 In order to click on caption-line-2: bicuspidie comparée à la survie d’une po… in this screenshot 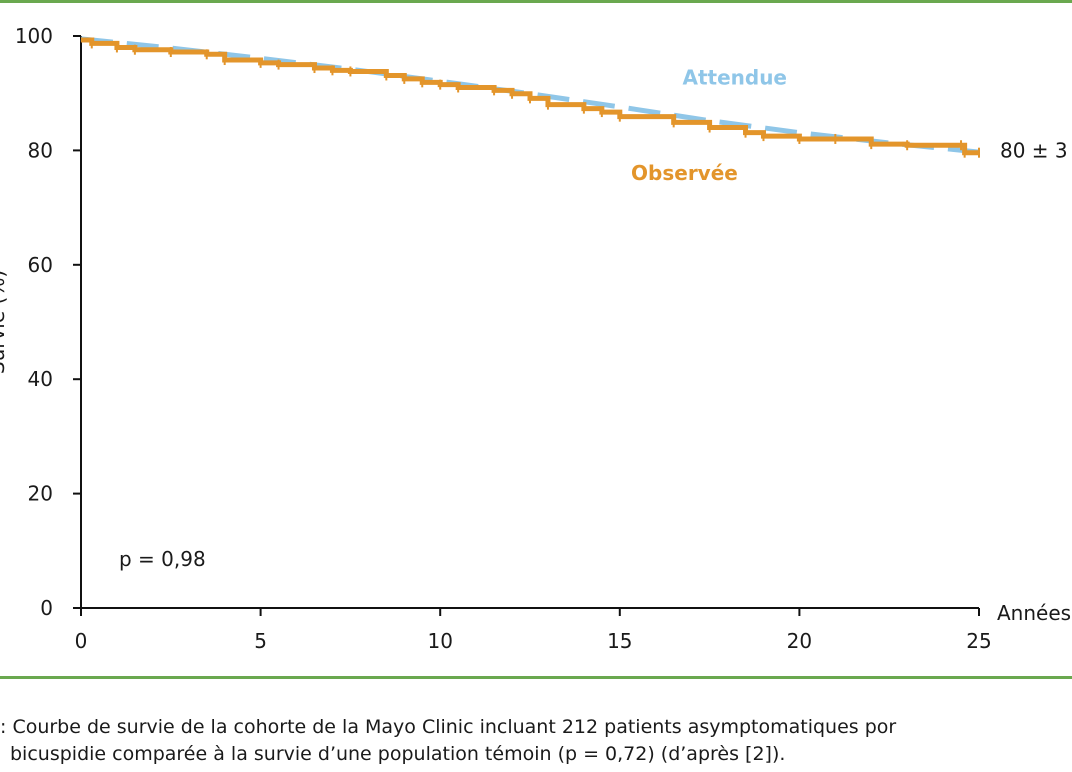, I will do `click(398, 754)`.